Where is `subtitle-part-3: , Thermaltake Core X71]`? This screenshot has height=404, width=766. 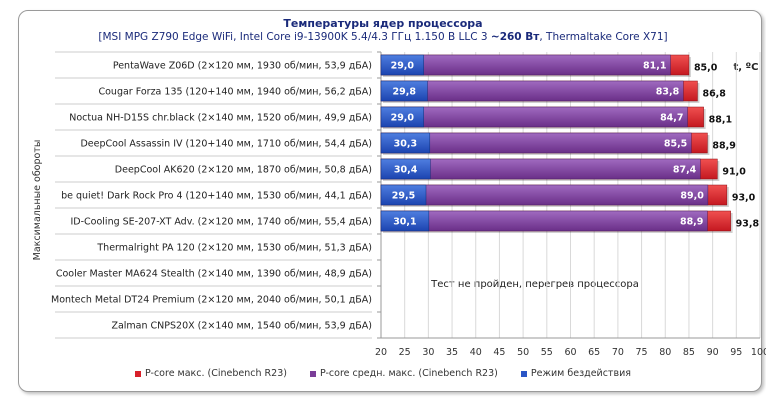
subtitle-part-3: , Thermaltake Core X71] is located at coordinates (603, 37).